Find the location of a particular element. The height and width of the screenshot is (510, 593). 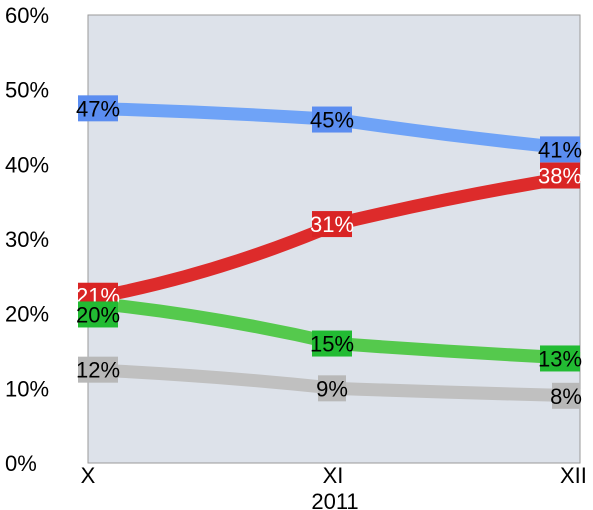

y-tick-label: 40% is located at coordinates (27, 164).